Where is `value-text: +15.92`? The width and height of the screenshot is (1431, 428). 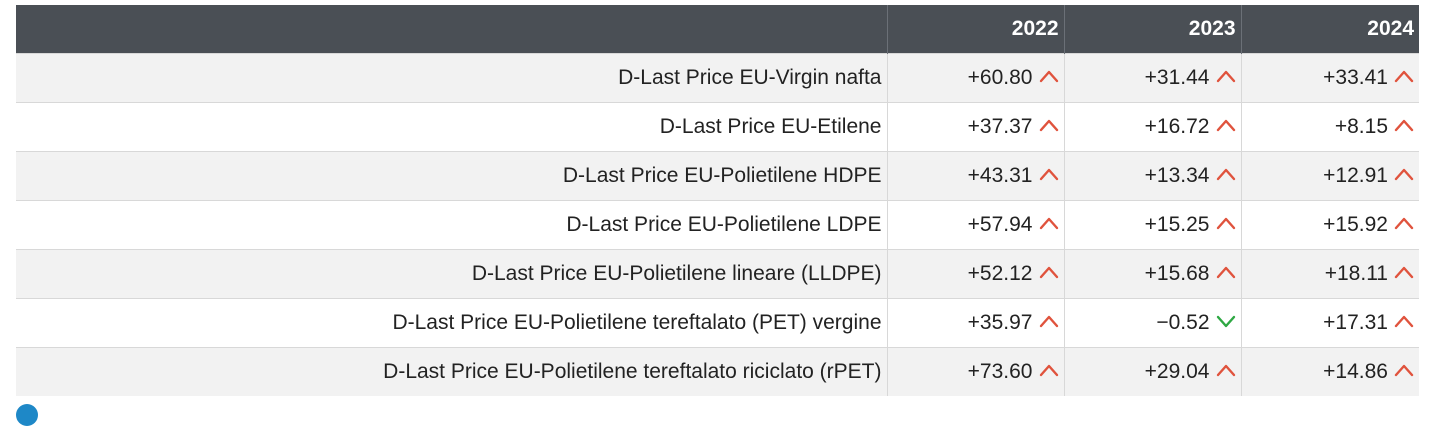 value-text: +15.92 is located at coordinates (1355, 224).